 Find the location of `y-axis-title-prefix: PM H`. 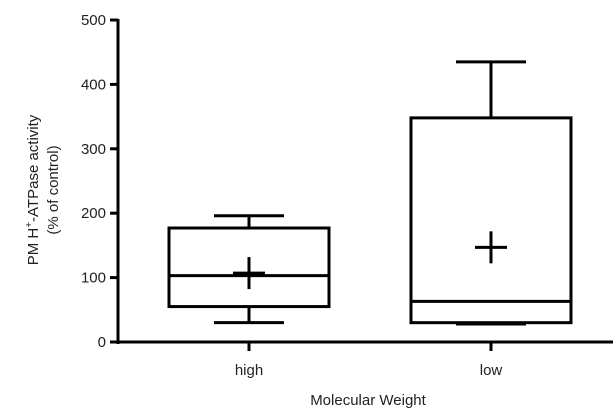

y-axis-title-prefix: PM H is located at coordinates (33, 247).